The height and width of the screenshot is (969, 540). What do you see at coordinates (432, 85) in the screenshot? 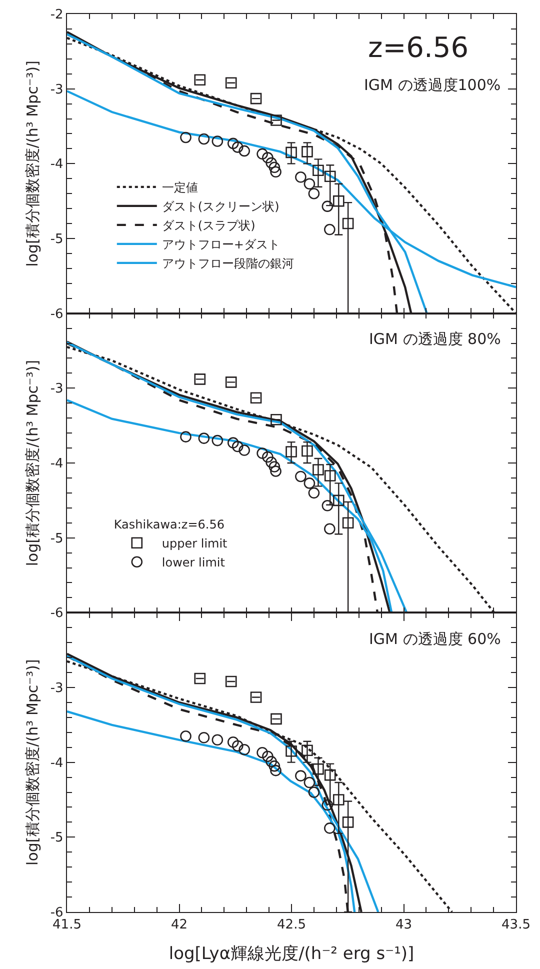
I see `annotation: IGM の透過度100%` at bounding box center [432, 85].